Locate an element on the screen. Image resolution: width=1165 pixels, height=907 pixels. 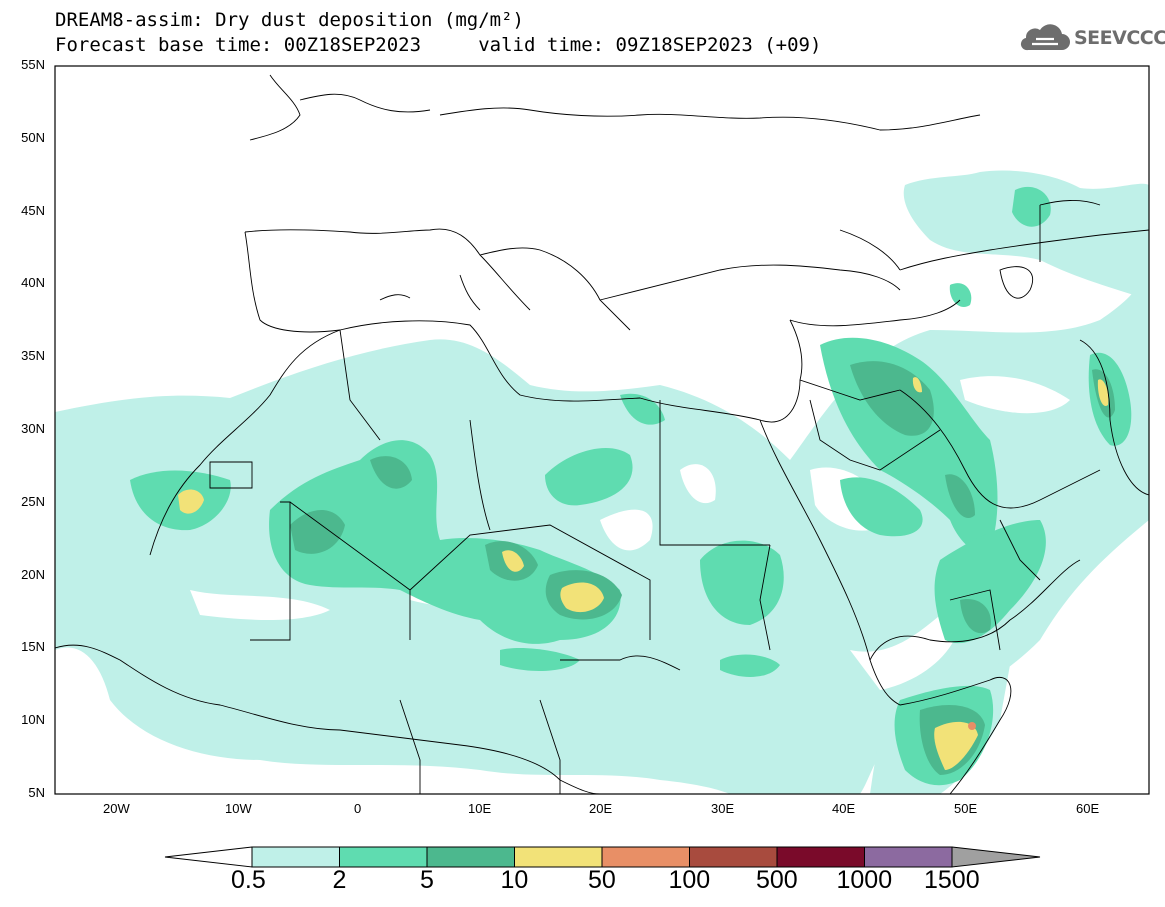
lat-label: 40N is located at coordinates (33, 283).